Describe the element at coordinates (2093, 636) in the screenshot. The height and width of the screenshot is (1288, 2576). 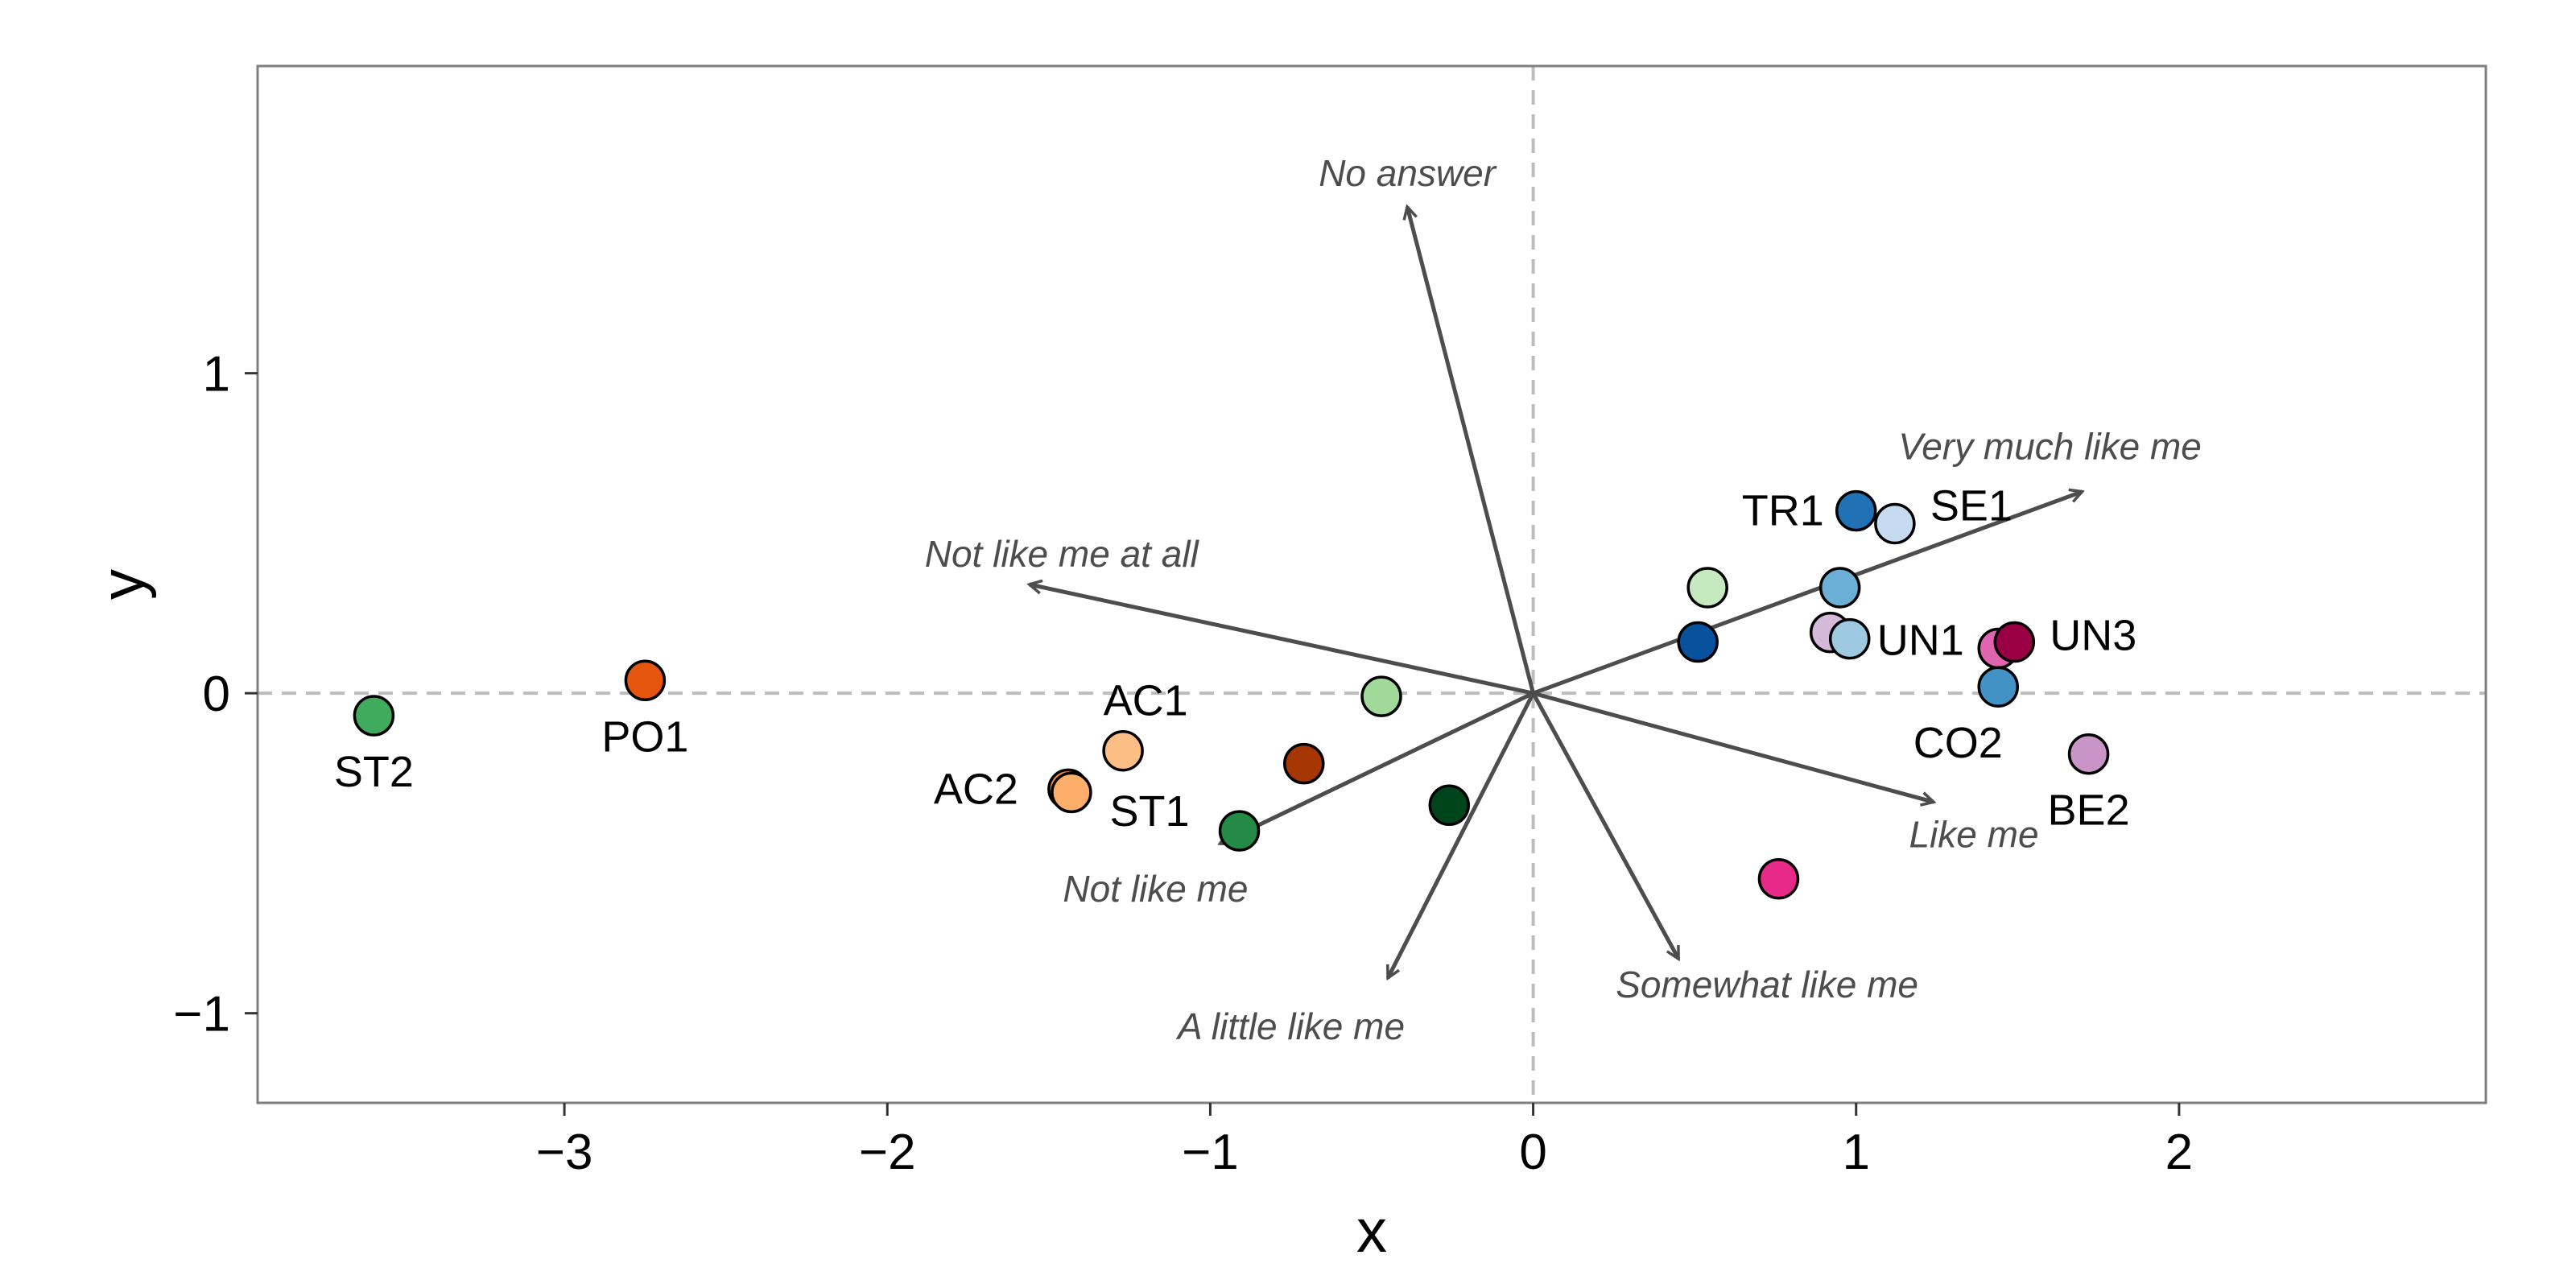
I see `point-label: UN3` at that location.